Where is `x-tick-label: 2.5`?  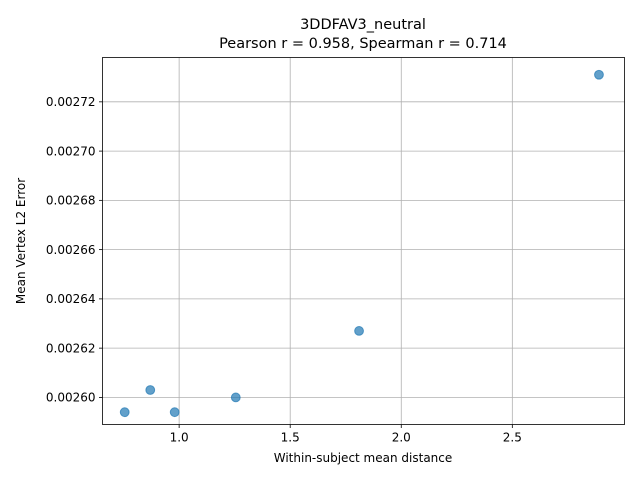 x-tick-label: 2.5 is located at coordinates (512, 438).